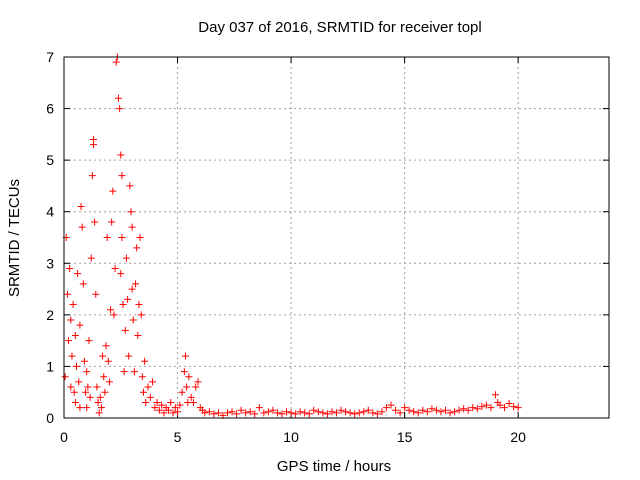 The image size is (640, 480). Describe the element at coordinates (50, 160) in the screenshot. I see `y-tick-label: 5` at that location.